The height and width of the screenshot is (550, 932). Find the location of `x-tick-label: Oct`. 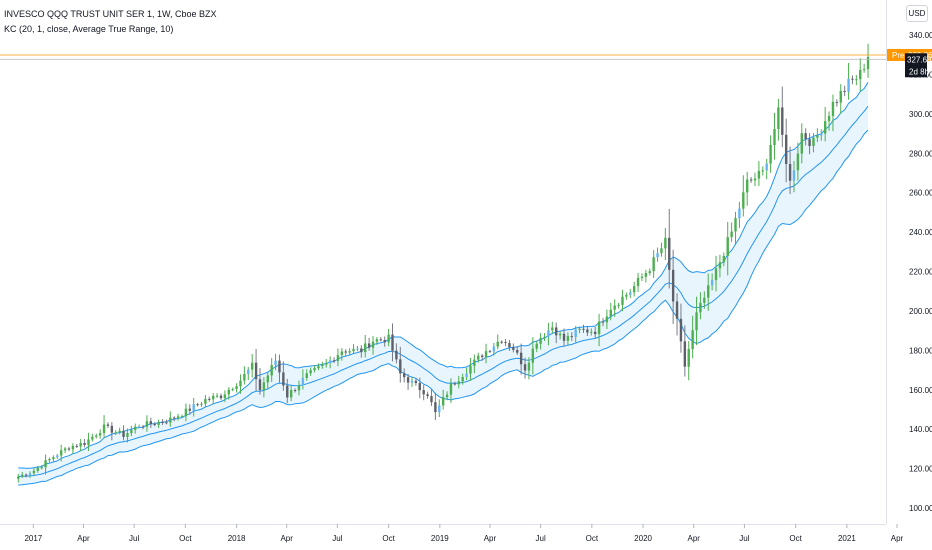

x-tick-label: Oct is located at coordinates (795, 538).